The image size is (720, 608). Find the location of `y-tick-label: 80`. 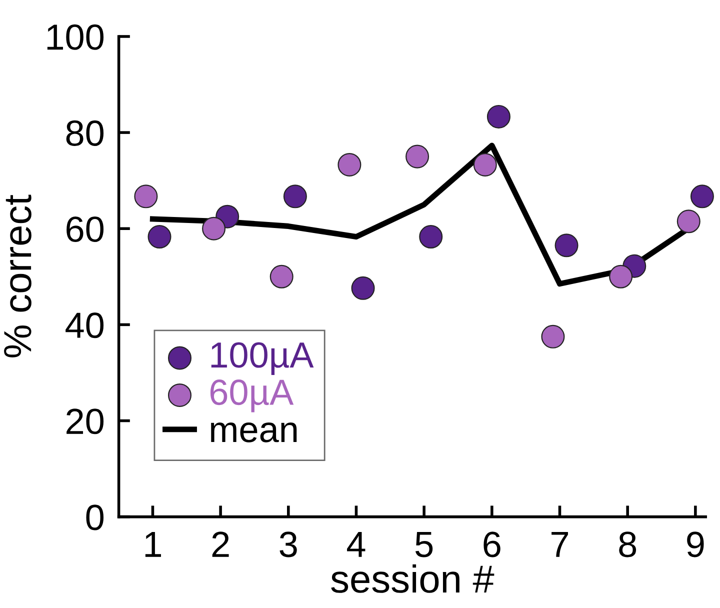

y-tick-label: 80 is located at coordinates (85, 133).